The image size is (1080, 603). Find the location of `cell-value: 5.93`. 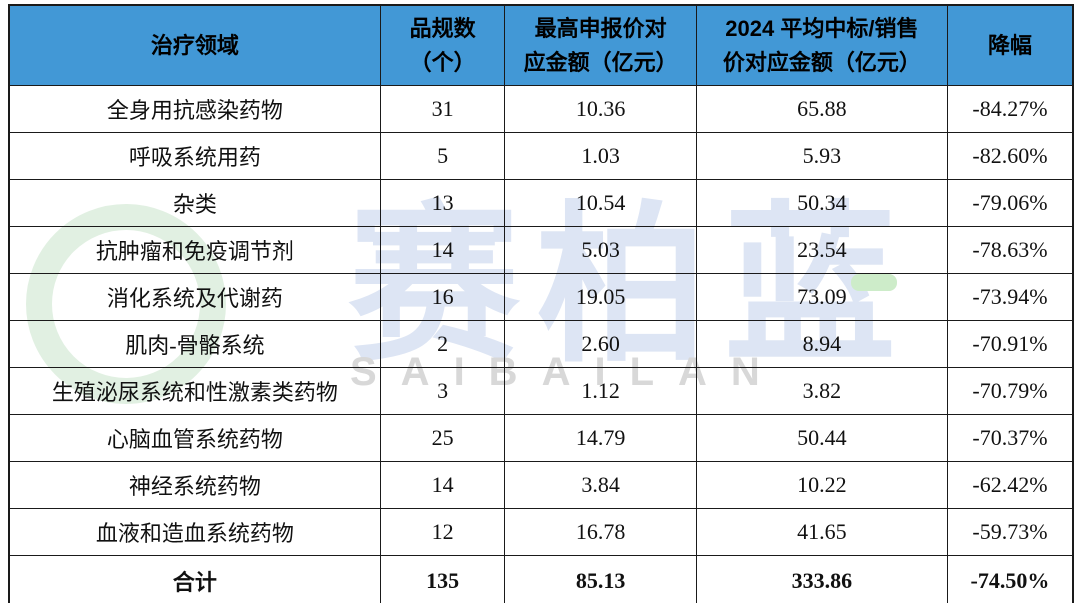

cell-value: 5.93 is located at coordinates (821, 156).